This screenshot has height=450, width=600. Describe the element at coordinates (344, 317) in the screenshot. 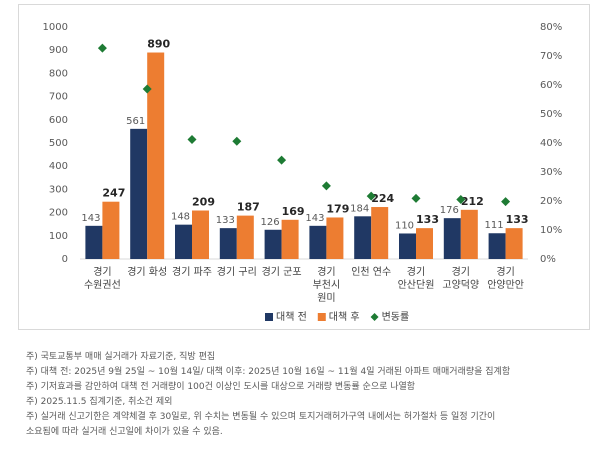

I see `legend-label: 대책 후` at that location.